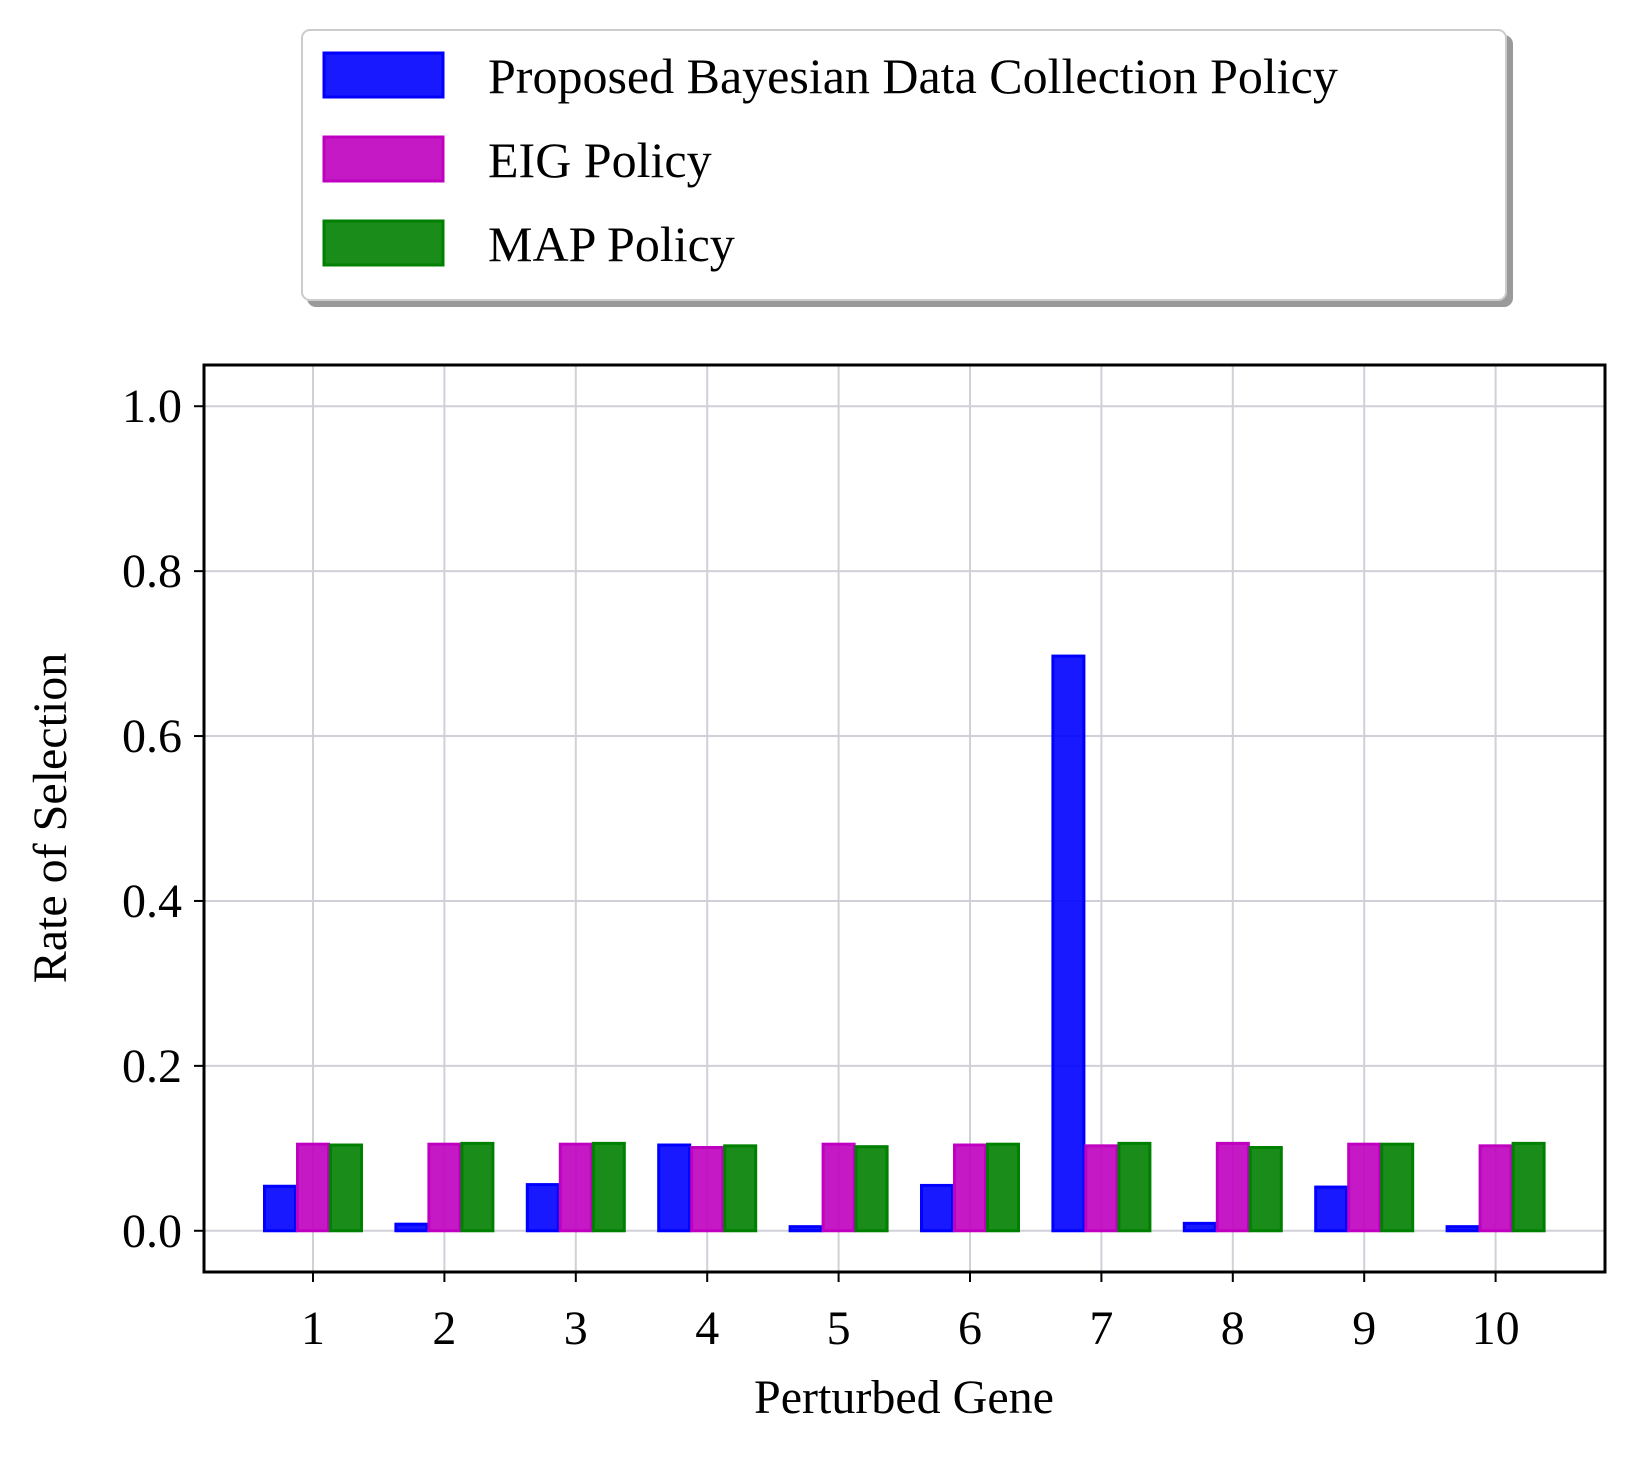 Image resolution: width=1627 pixels, height=1458 pixels. What do you see at coordinates (970, 1328) in the screenshot?
I see `x-tick-label: 6` at bounding box center [970, 1328].